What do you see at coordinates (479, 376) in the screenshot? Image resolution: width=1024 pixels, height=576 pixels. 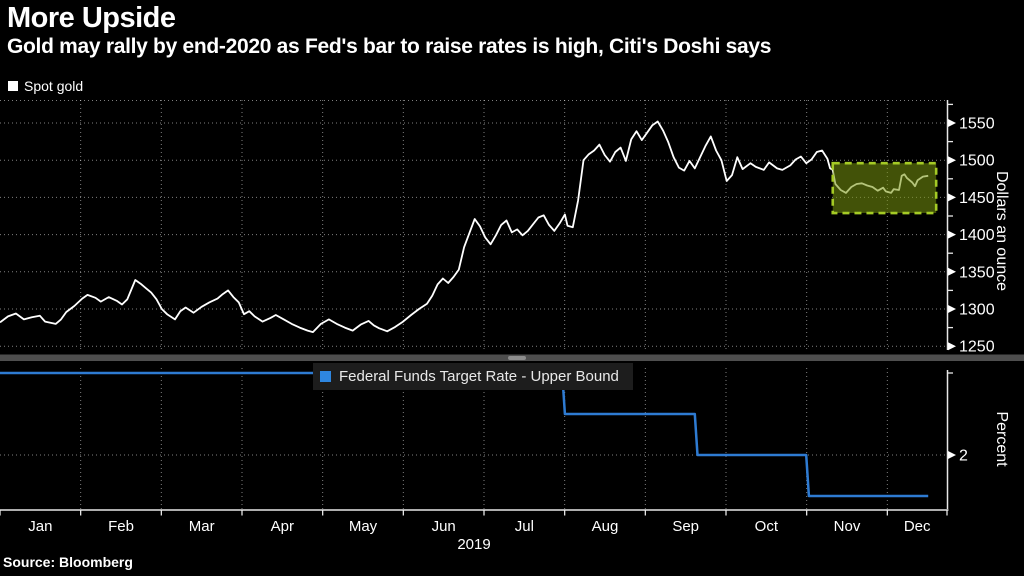 I see `fed-funds-legend-label: Federal Funds Target Rate - Upper Bound` at bounding box center [479, 376].